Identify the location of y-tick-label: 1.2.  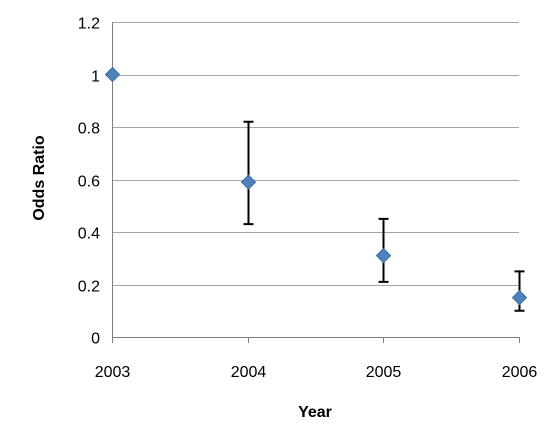
(89, 24).